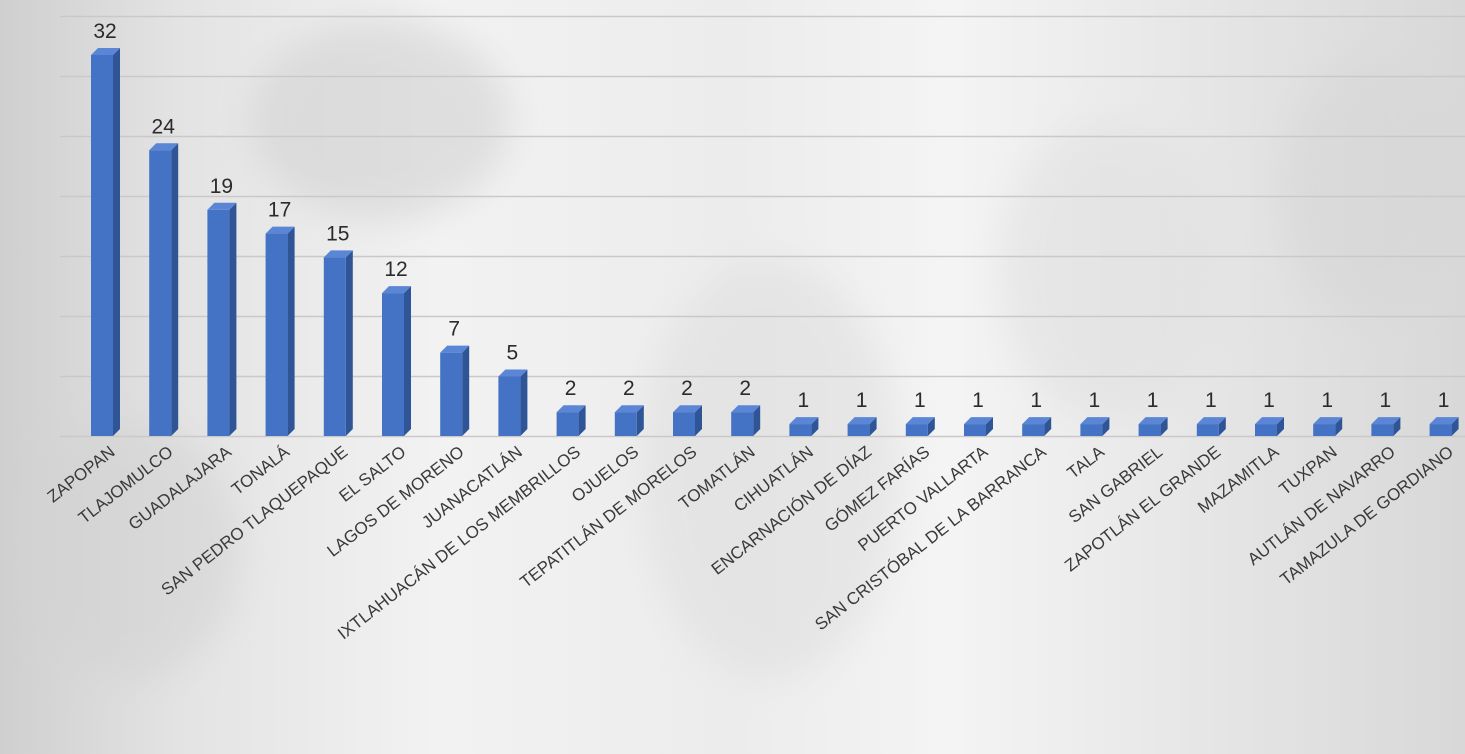  Describe the element at coordinates (471, 487) in the screenshot. I see `category-label: JUANACATLÁN` at that location.